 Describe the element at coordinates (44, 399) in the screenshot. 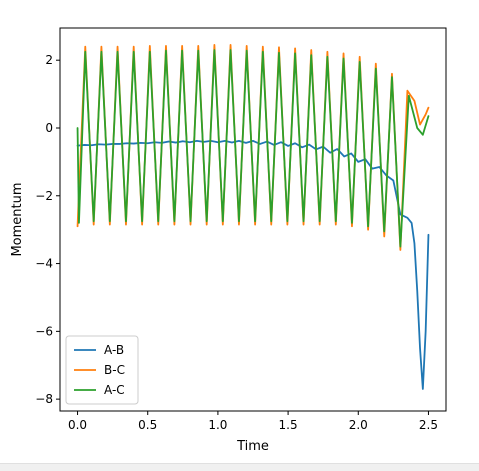

I see `y-tick-label: −8` at that location.